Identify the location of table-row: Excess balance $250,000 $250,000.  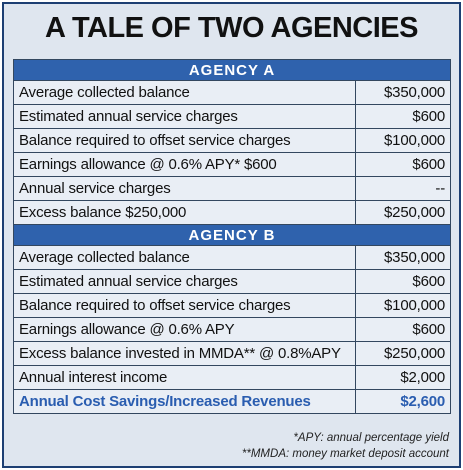
(232, 212).